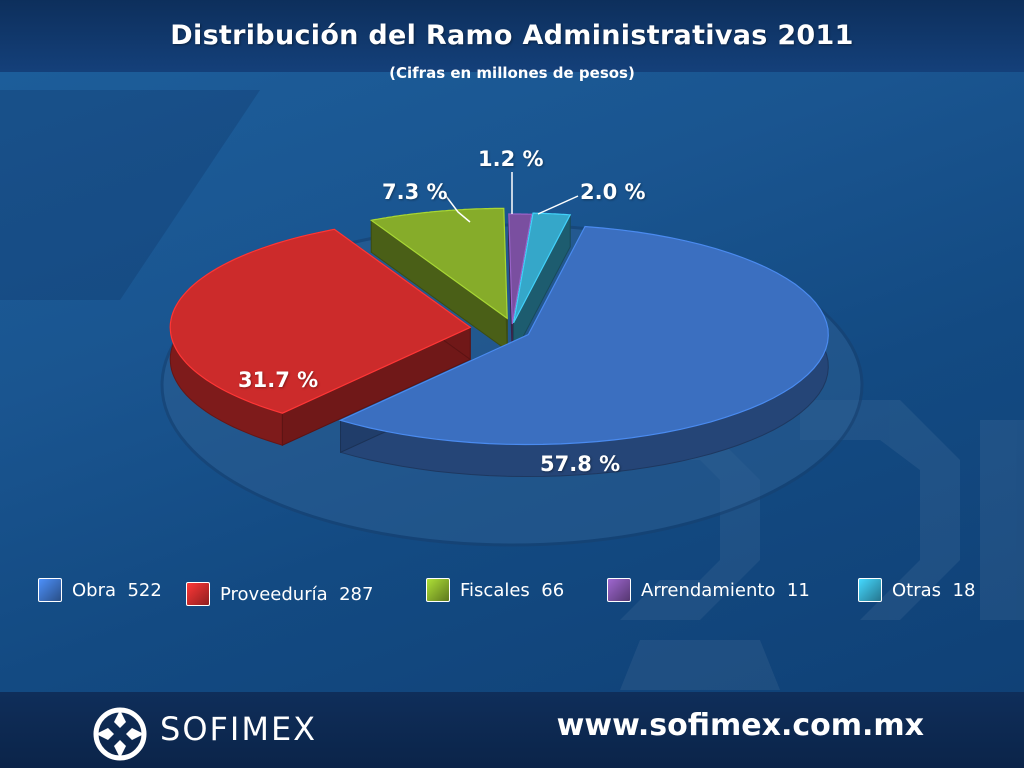  I want to click on legend-item-otras: Otras 18, so click(916, 590).